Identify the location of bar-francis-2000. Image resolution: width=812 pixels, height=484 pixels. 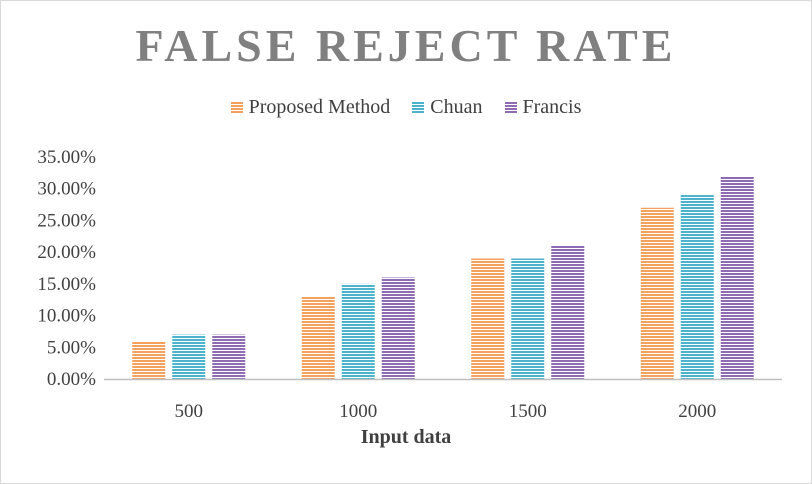
(737, 277).